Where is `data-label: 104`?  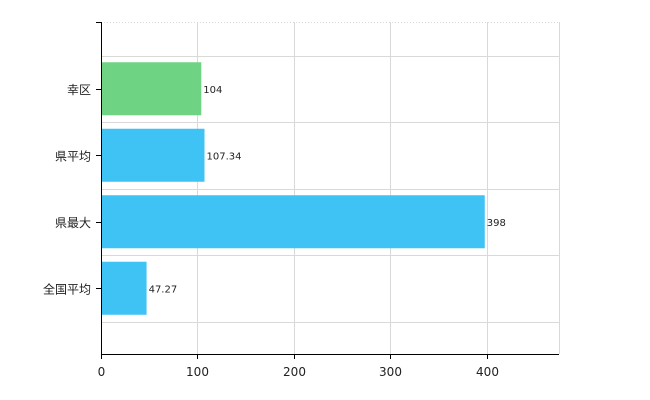 data-label: 104 is located at coordinates (212, 90).